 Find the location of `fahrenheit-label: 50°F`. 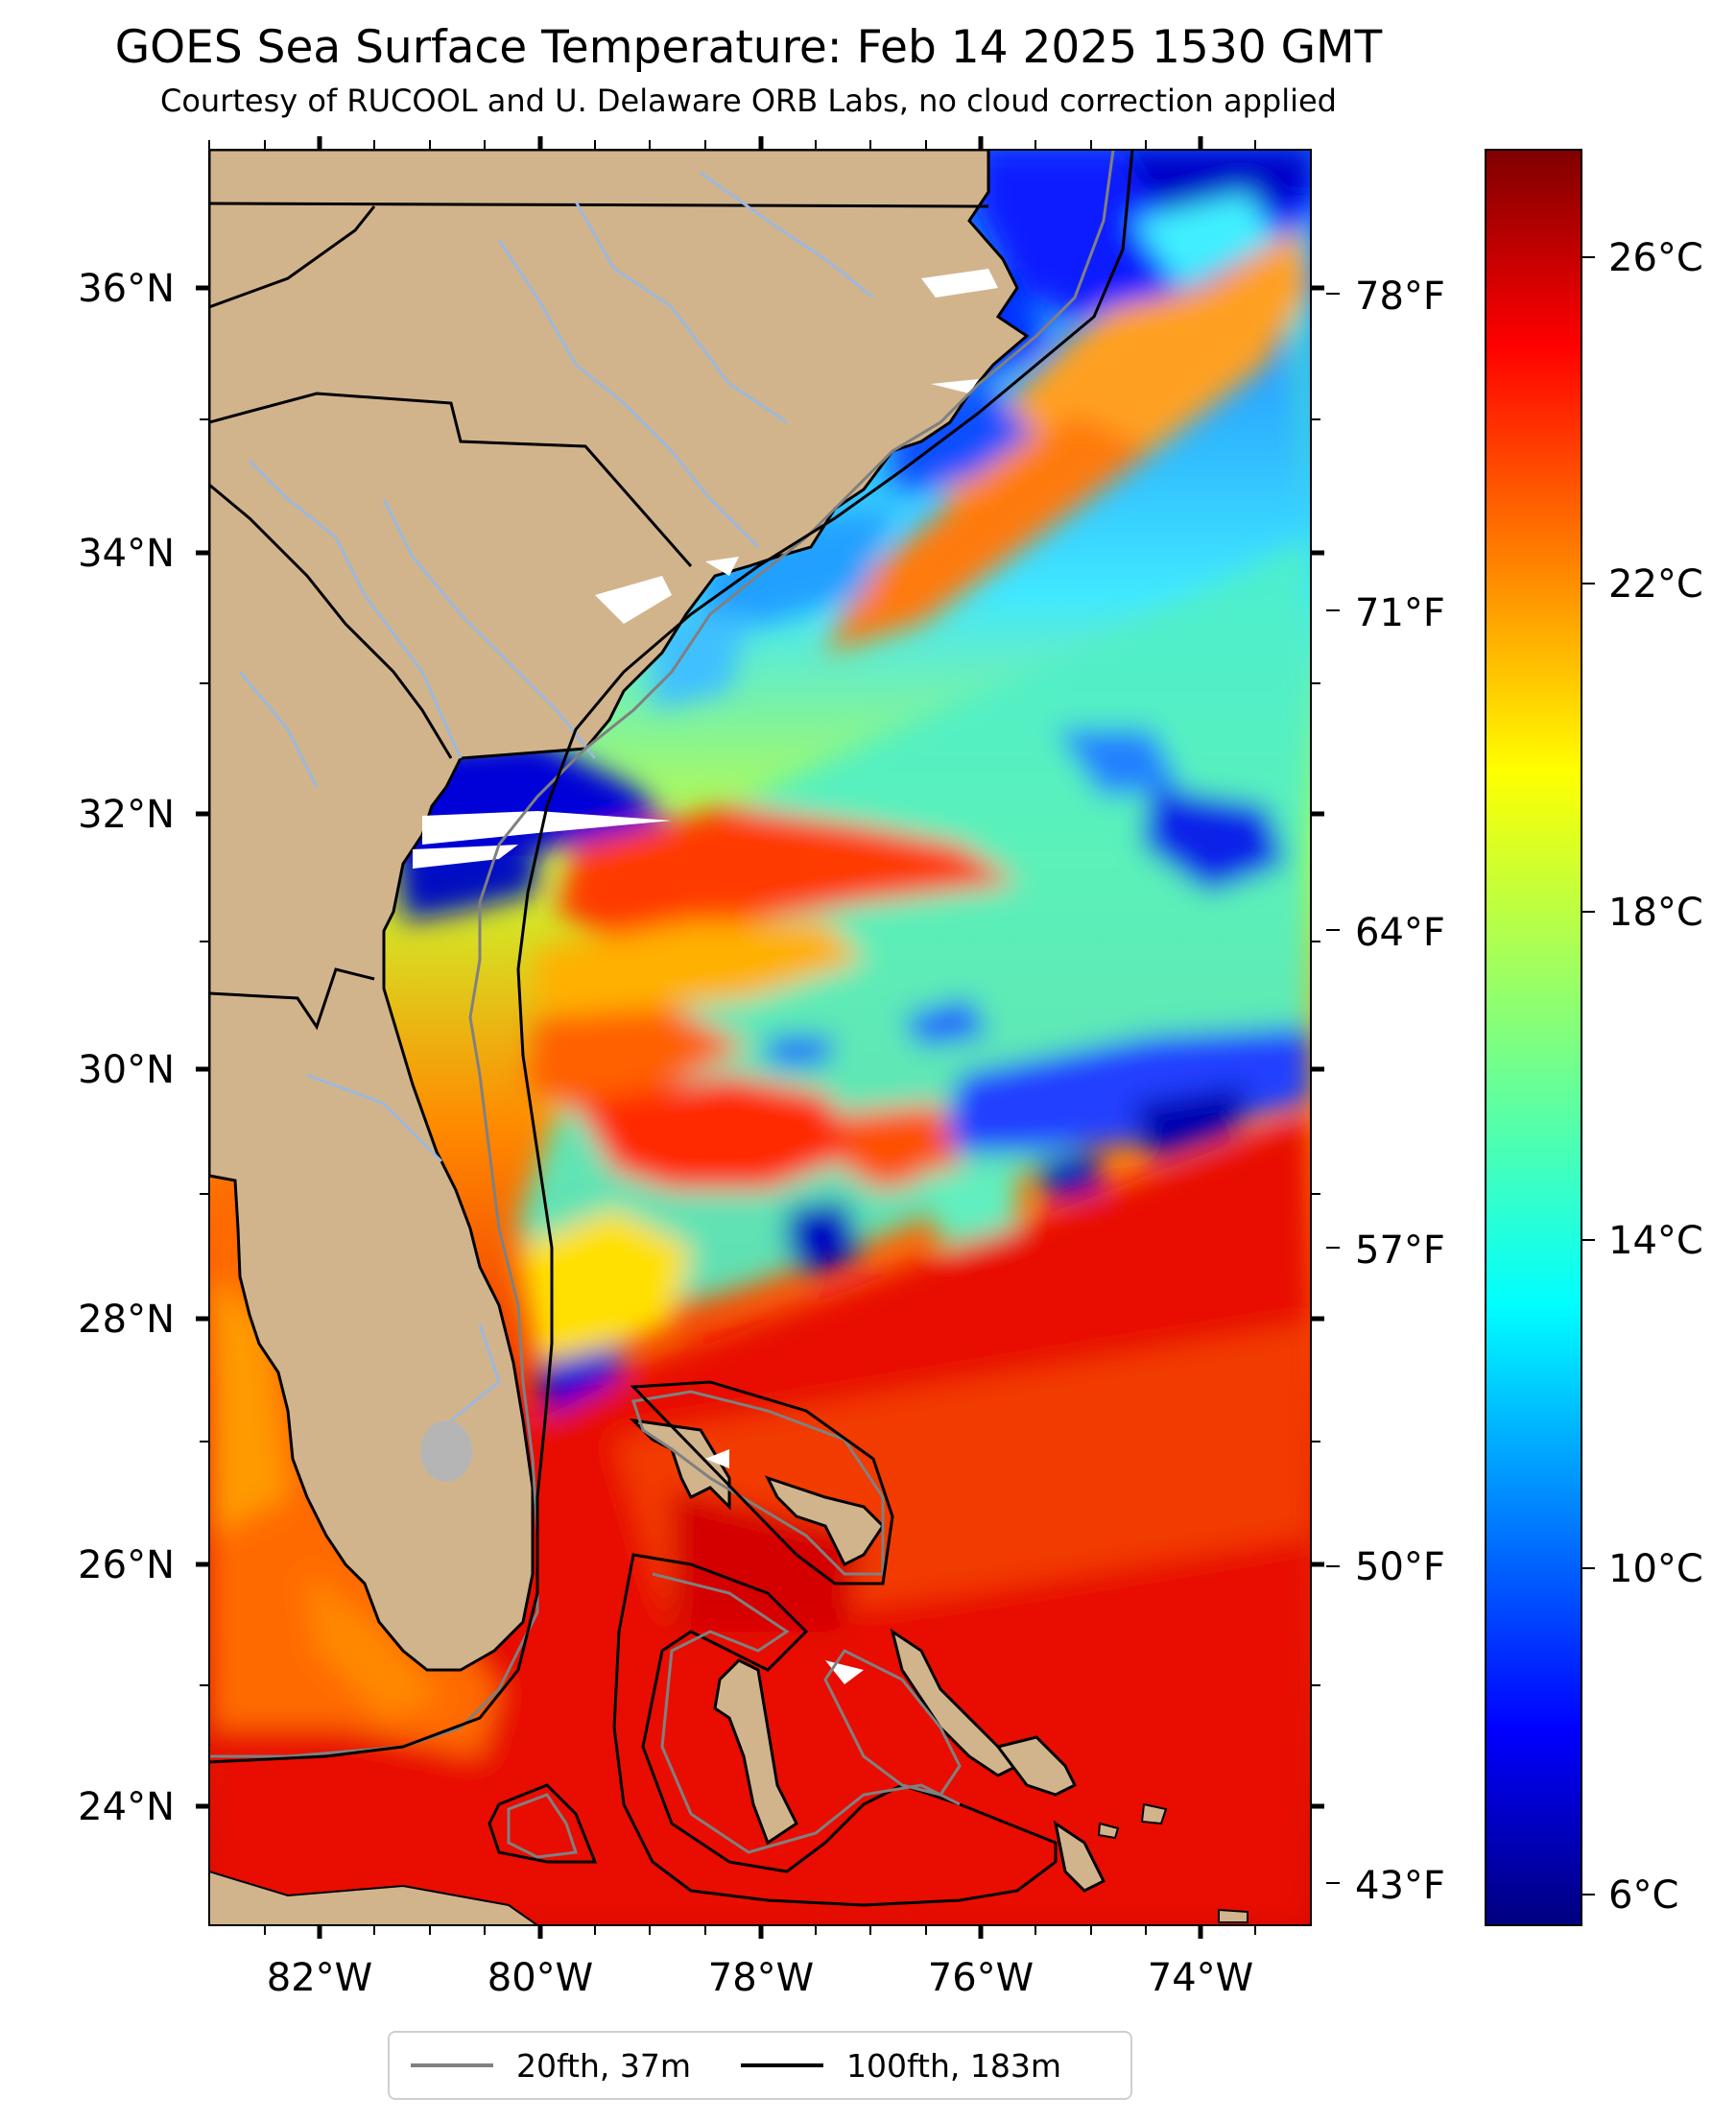

fahrenheit-label: 50°F is located at coordinates (1400, 1567).